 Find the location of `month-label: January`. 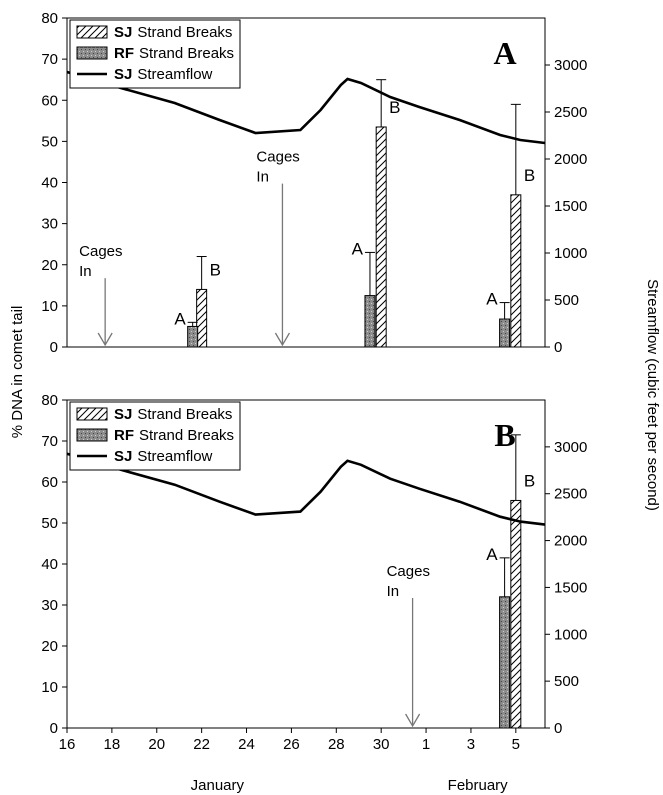

month-label: January is located at coordinates (218, 785).